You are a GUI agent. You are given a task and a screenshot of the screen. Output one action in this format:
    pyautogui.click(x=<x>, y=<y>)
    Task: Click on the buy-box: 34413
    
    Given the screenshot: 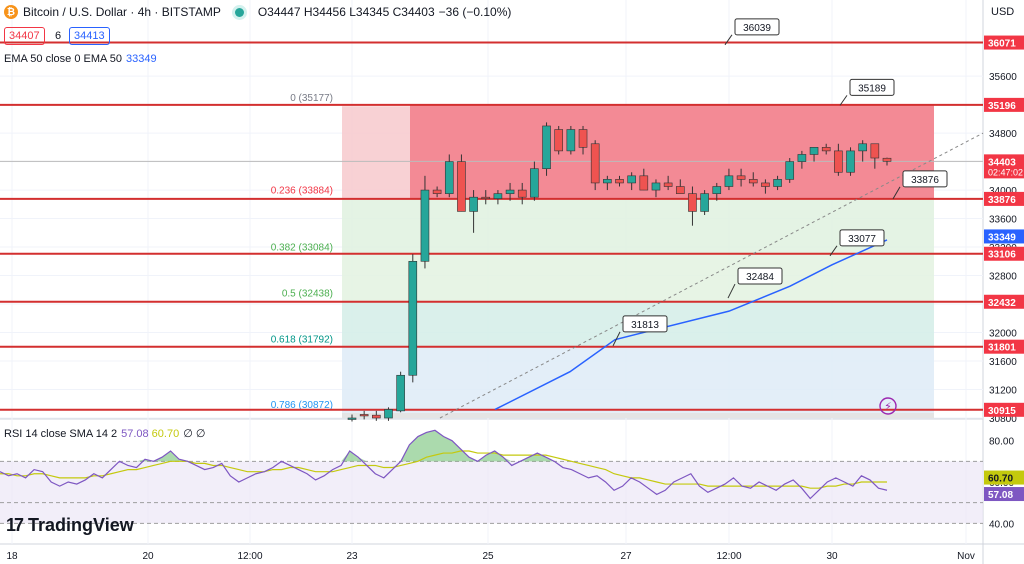 What is the action you would take?
    pyautogui.click(x=89, y=36)
    